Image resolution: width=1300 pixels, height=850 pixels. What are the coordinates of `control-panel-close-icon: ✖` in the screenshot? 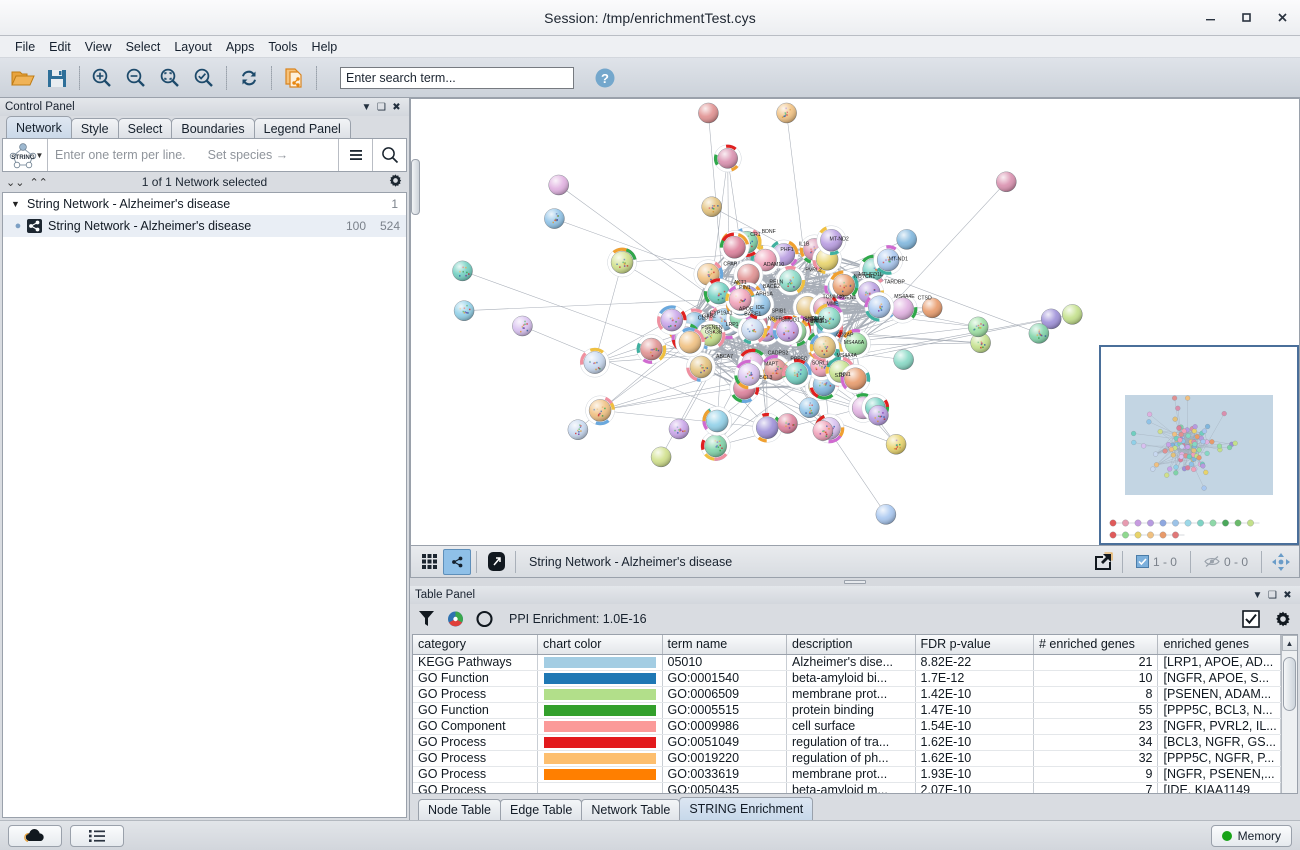 It's located at (396, 107).